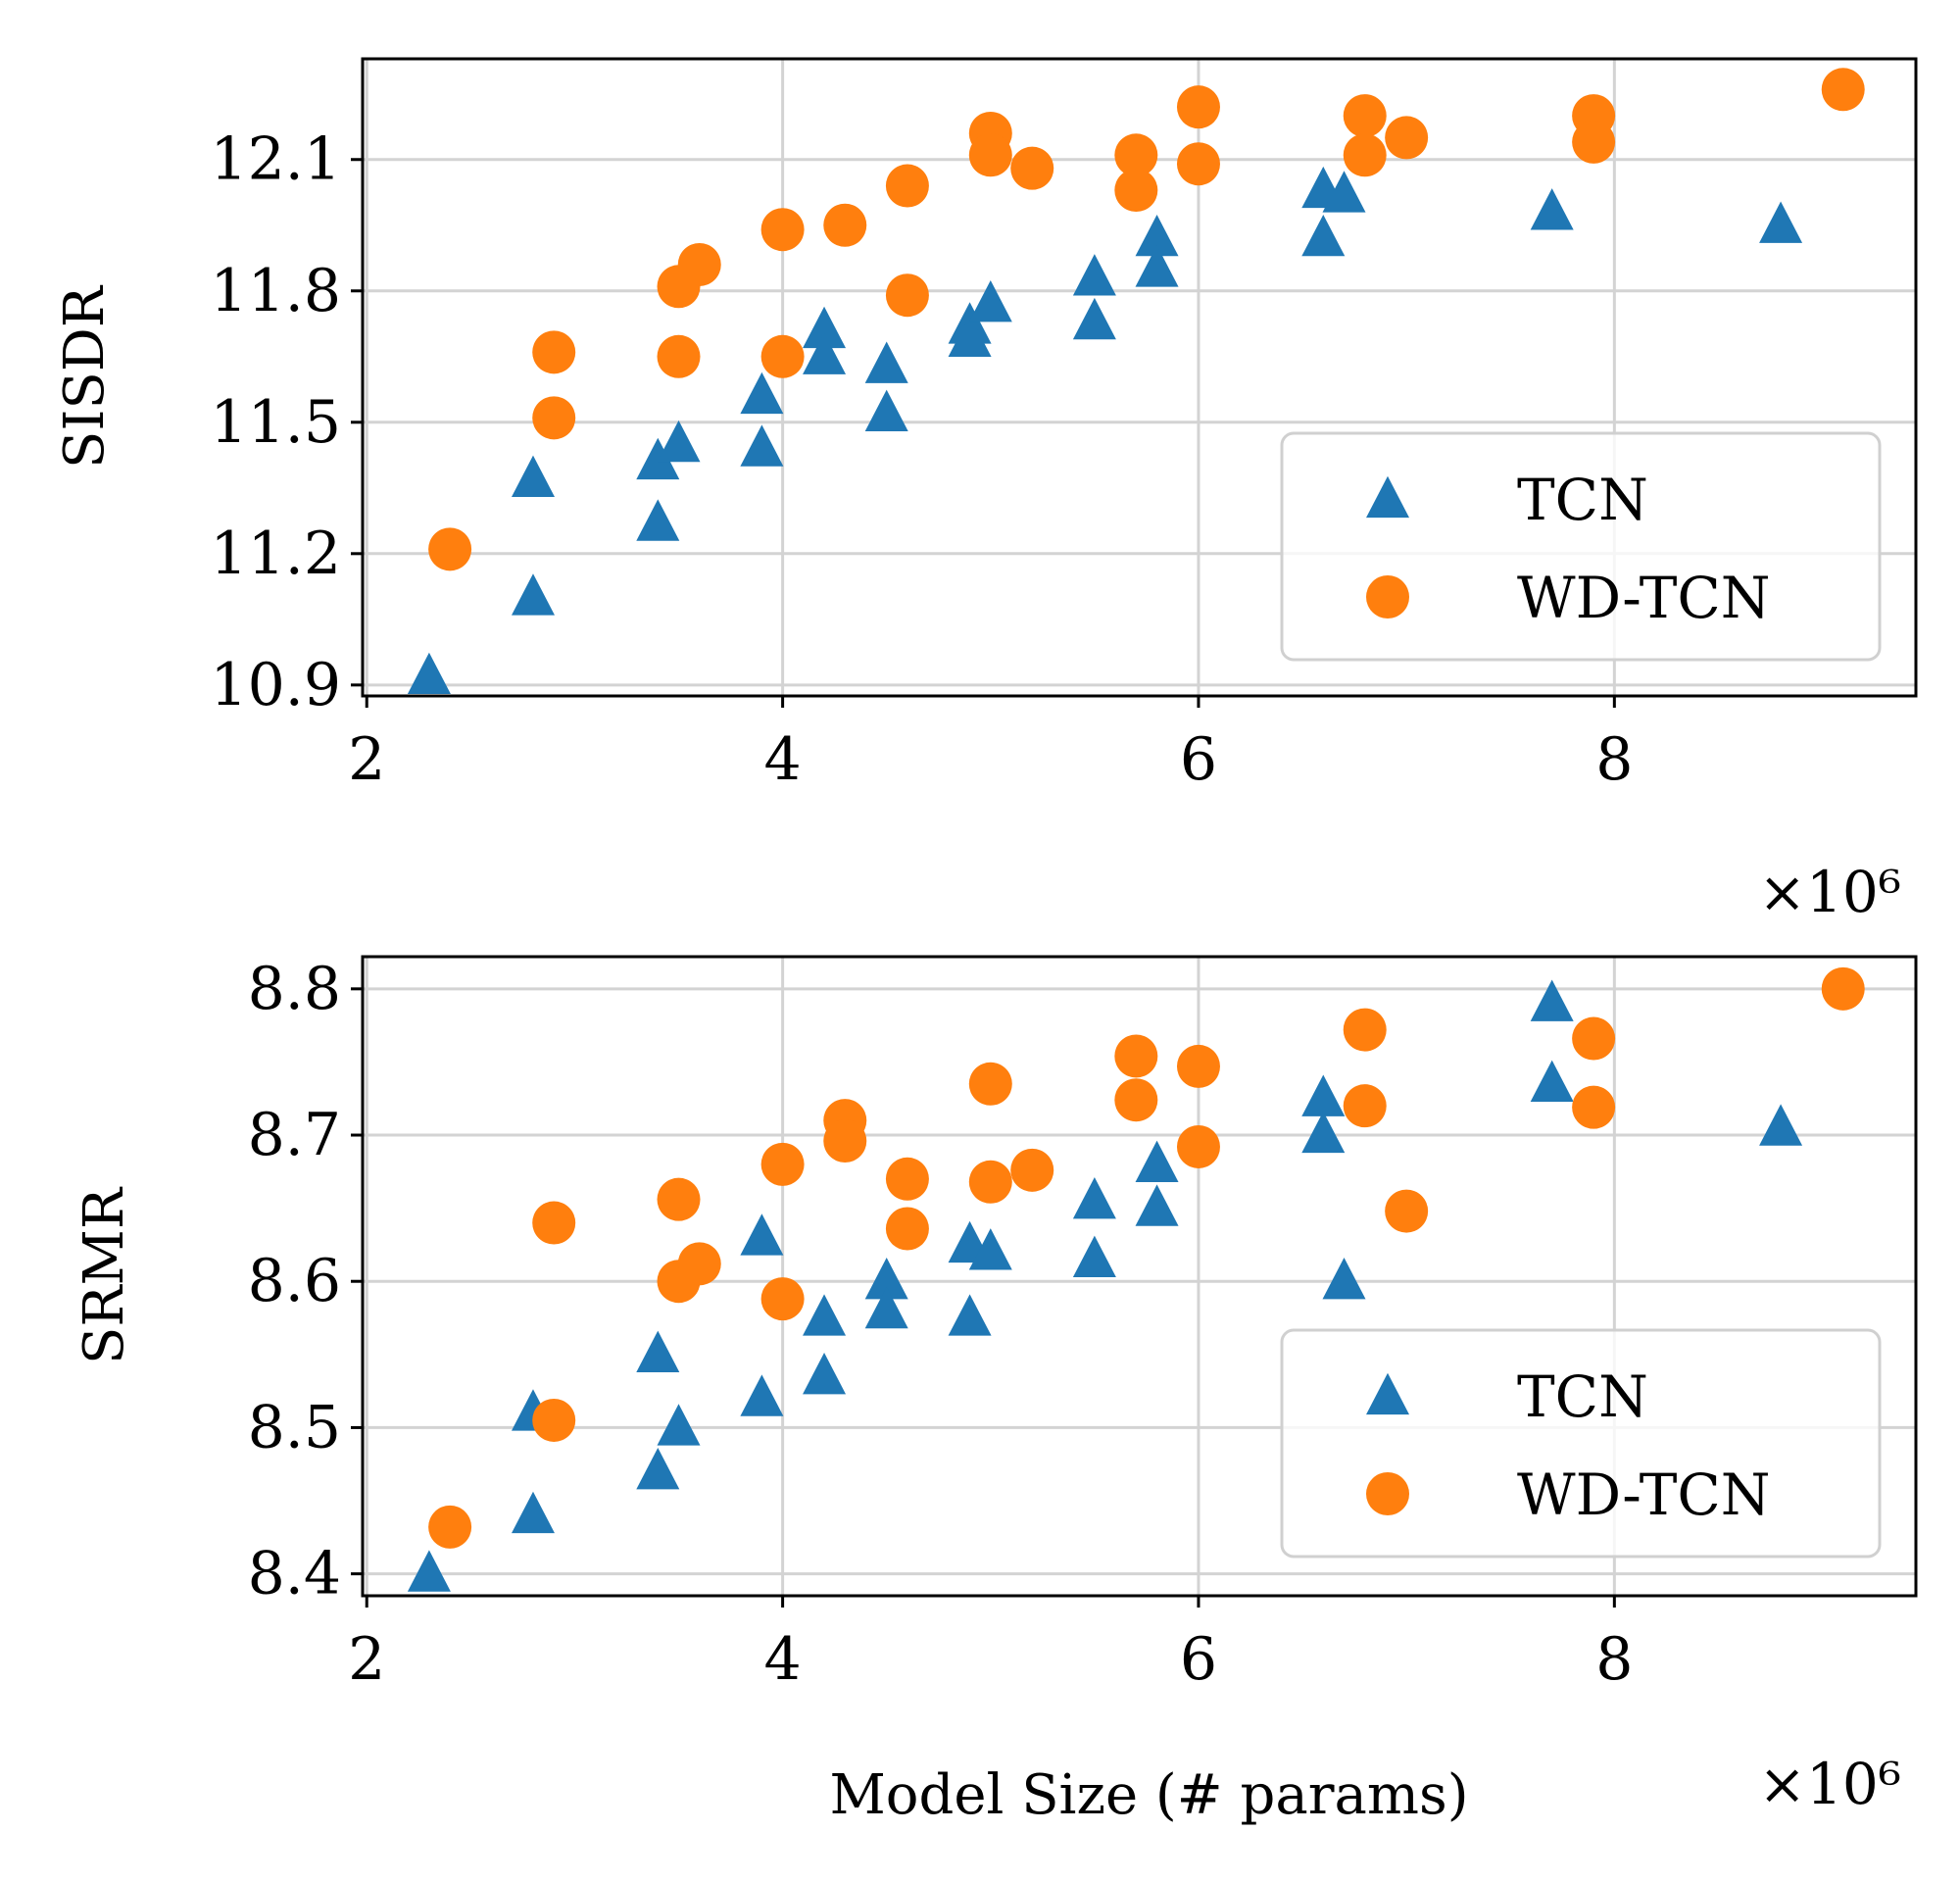  What do you see at coordinates (1387, 597) in the screenshot?
I see `sisdr-legend-wd-tcn-marker` at bounding box center [1387, 597].